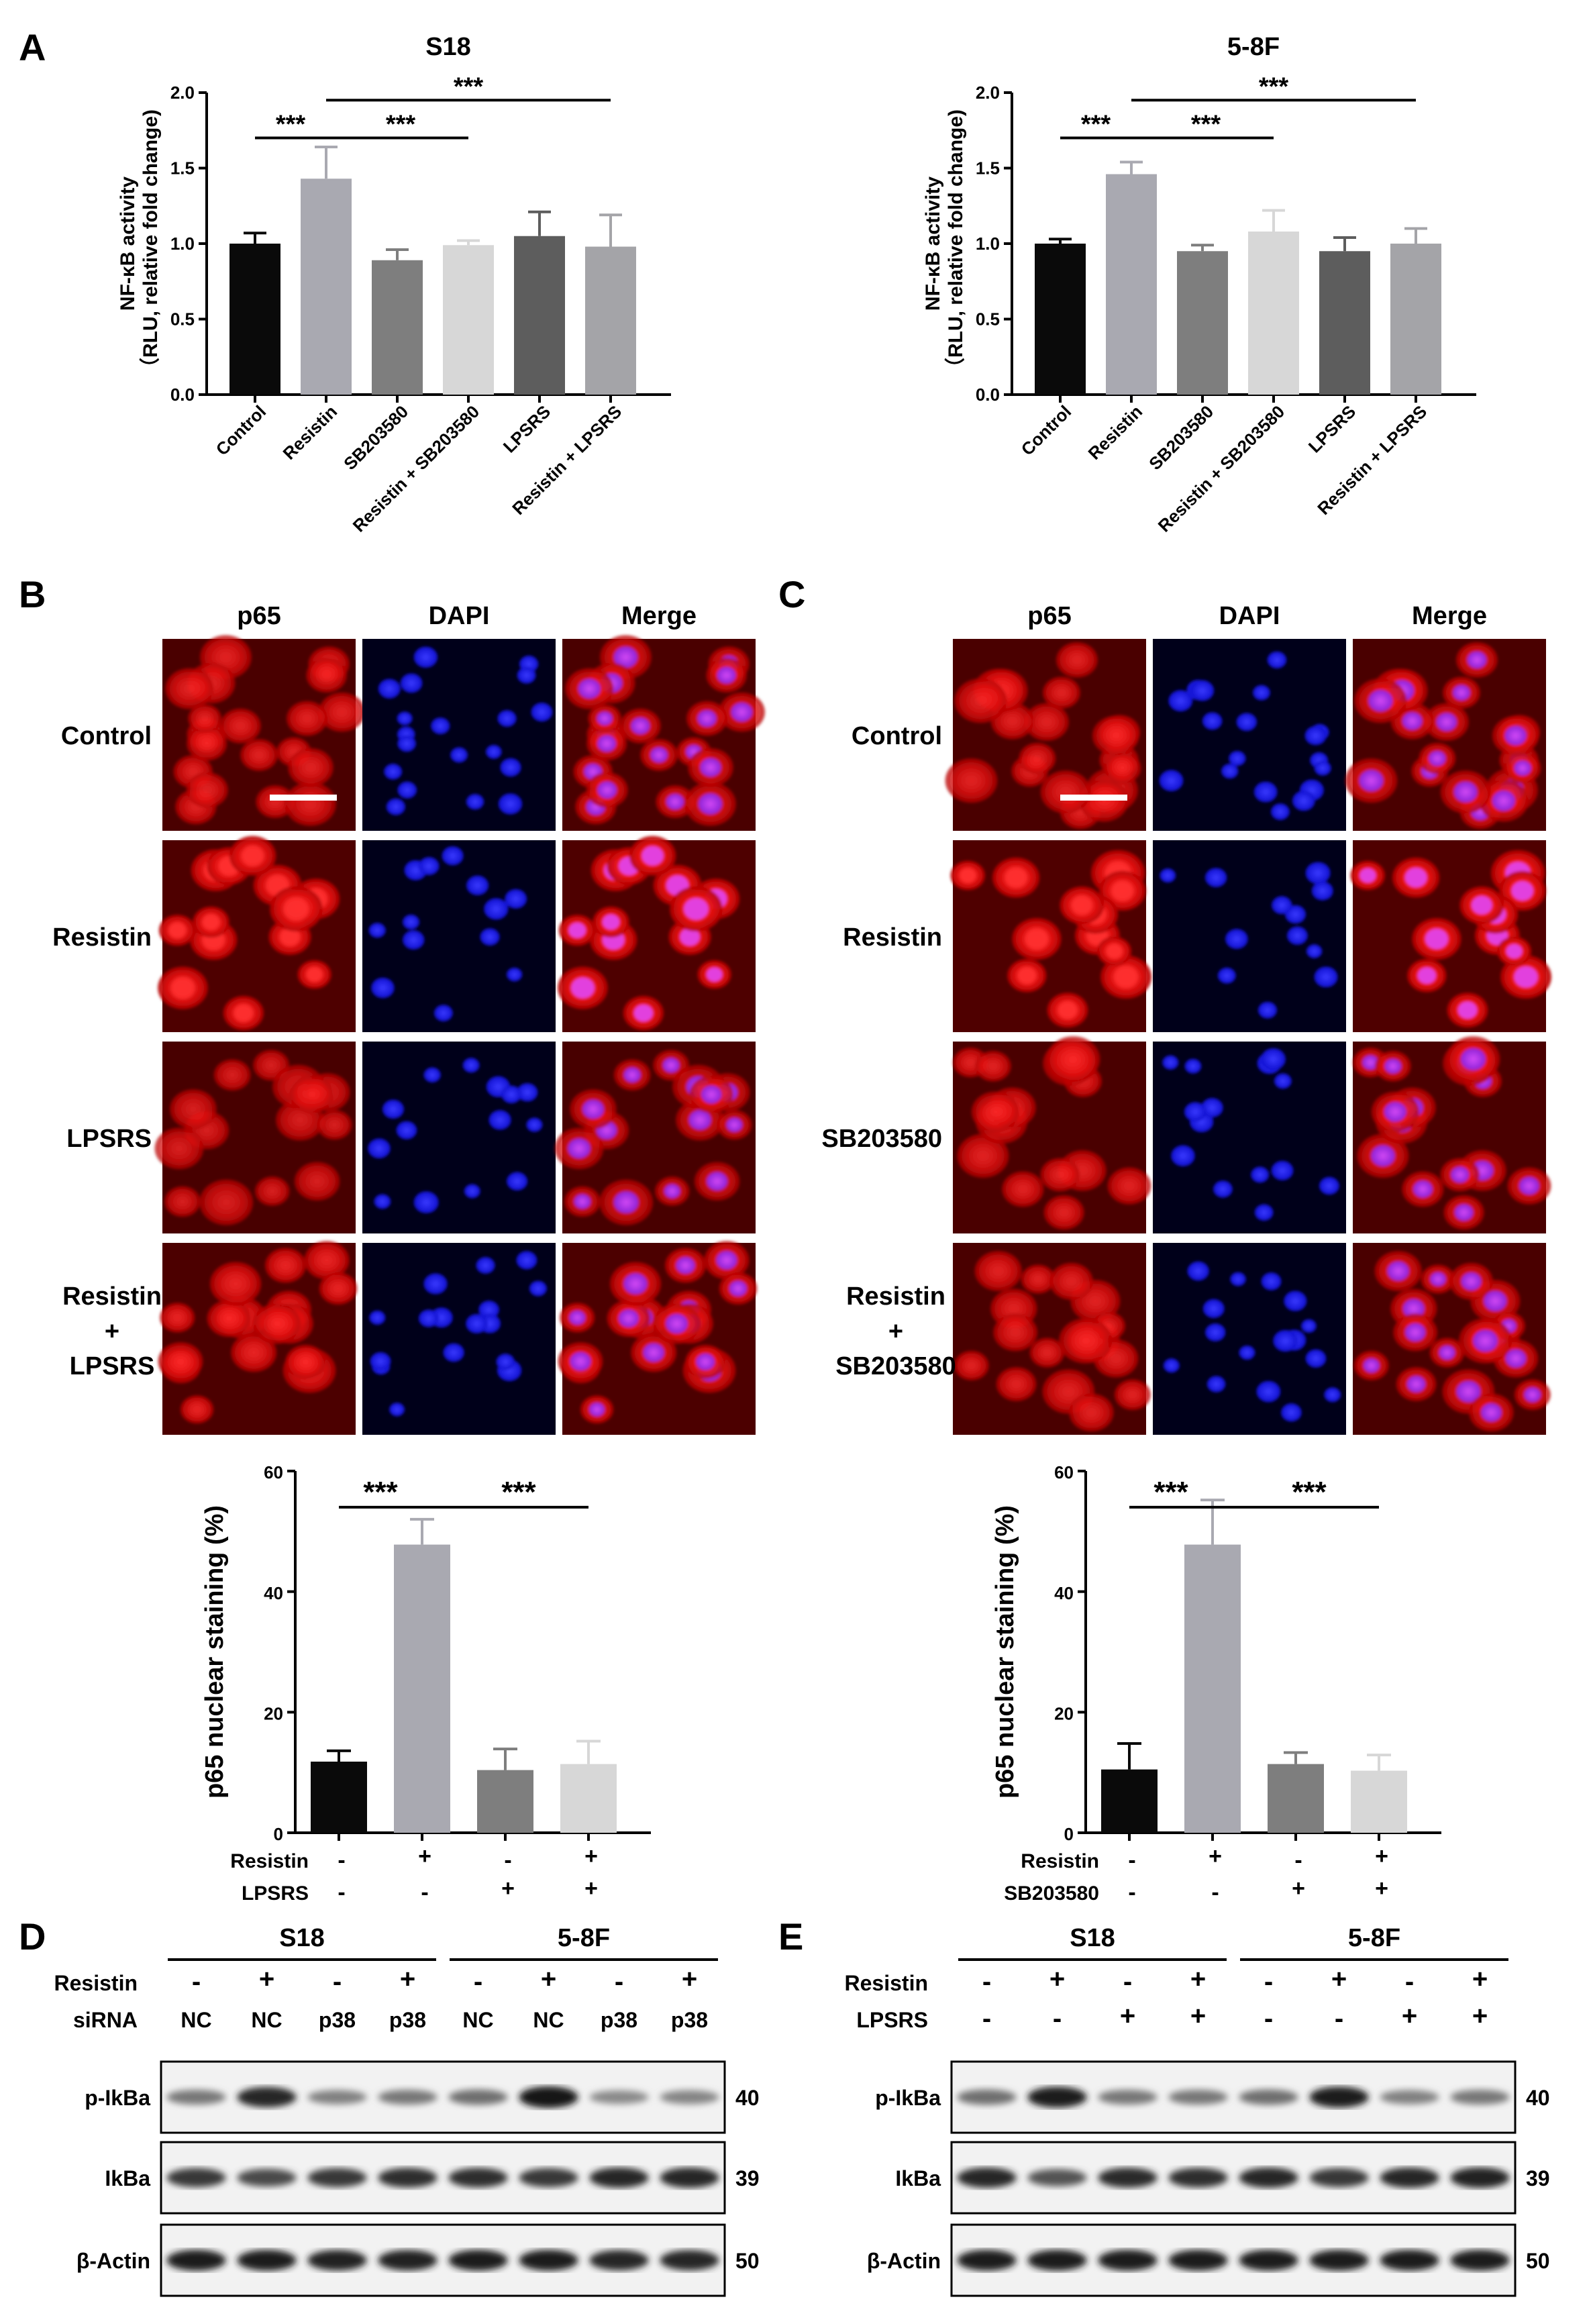 This screenshot has height=2324, width=1591. Describe the element at coordinates (150, 243) in the screenshot. I see `y-axis-label: （RLU, relative fold change)` at that location.